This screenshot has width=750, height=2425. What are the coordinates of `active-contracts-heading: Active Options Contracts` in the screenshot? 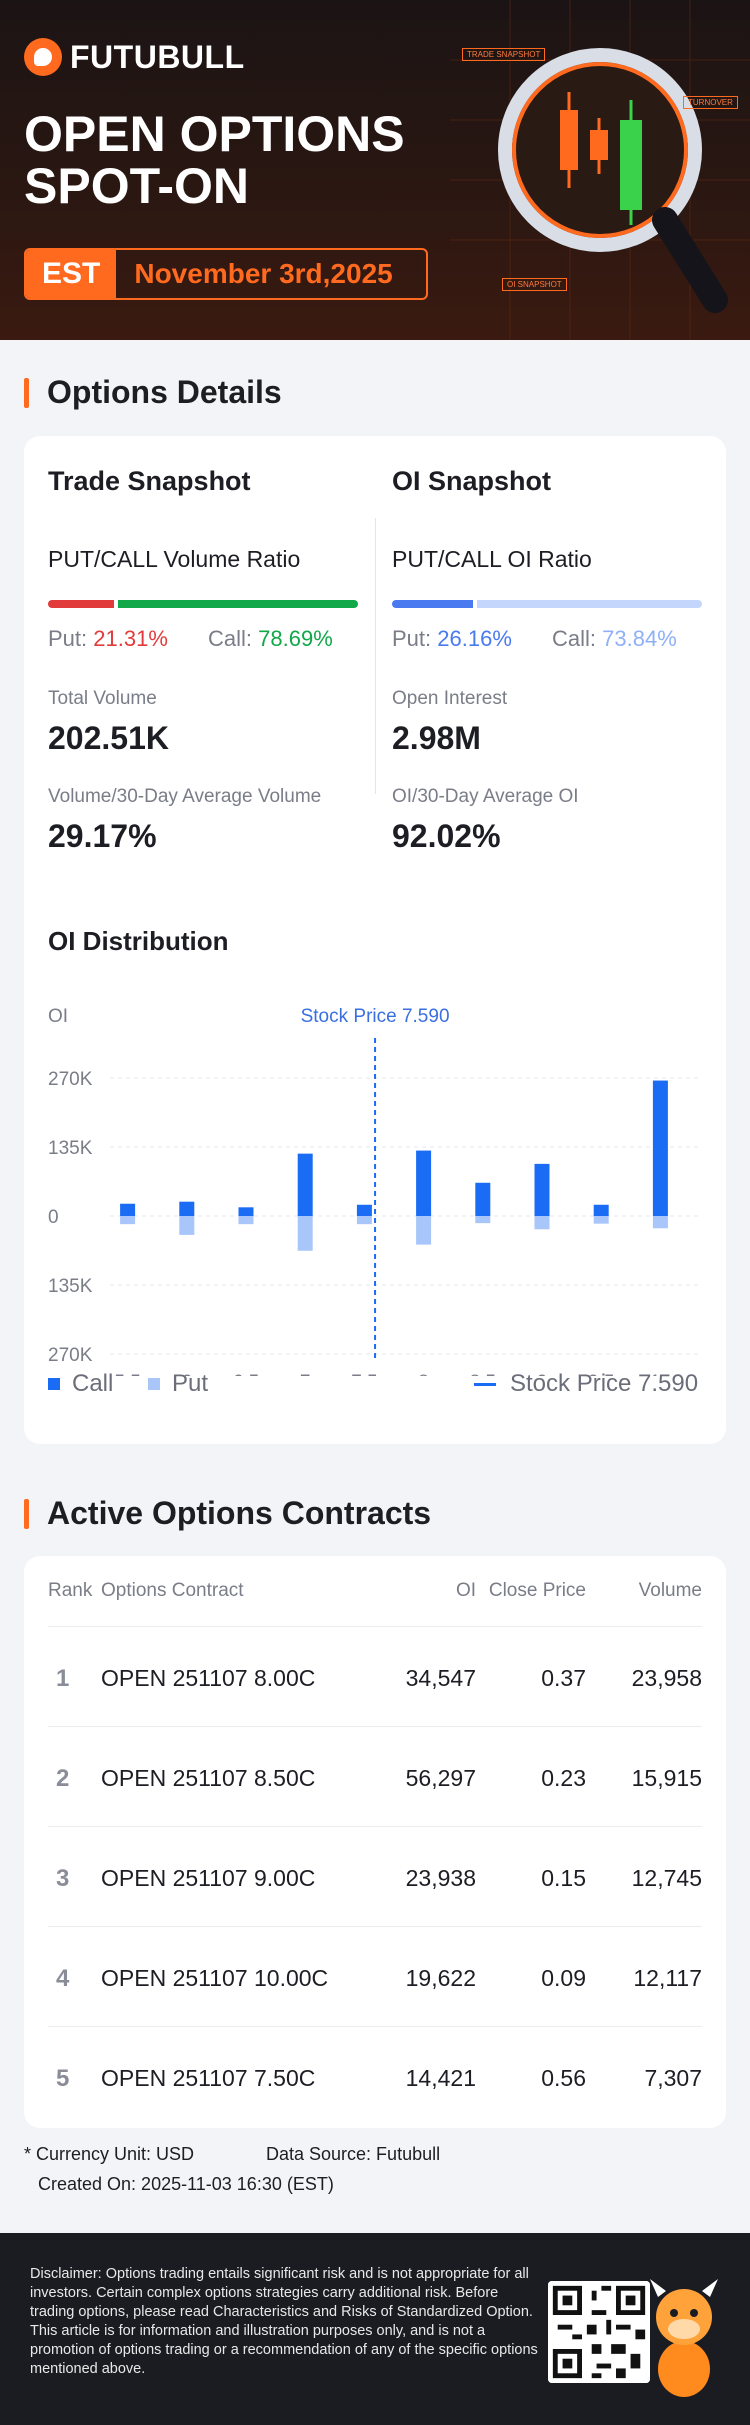 It's located at (227, 1513).